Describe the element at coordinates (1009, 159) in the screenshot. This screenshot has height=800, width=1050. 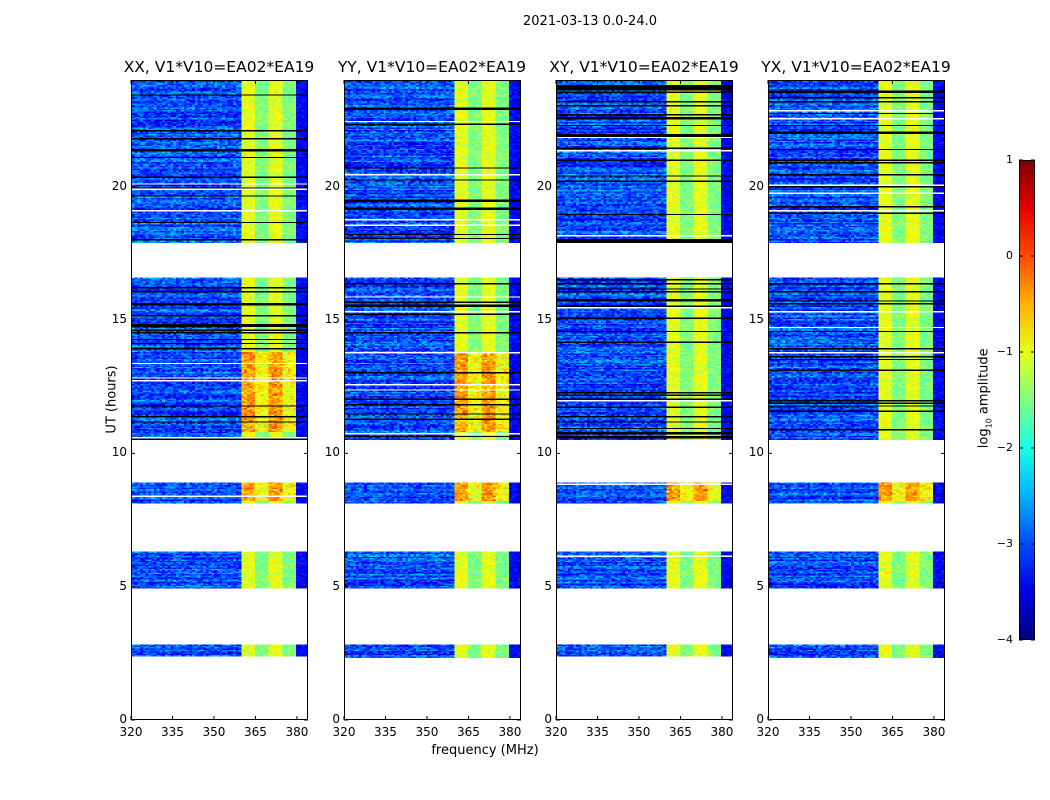
I see `colorbar-tick-label: 1` at that location.